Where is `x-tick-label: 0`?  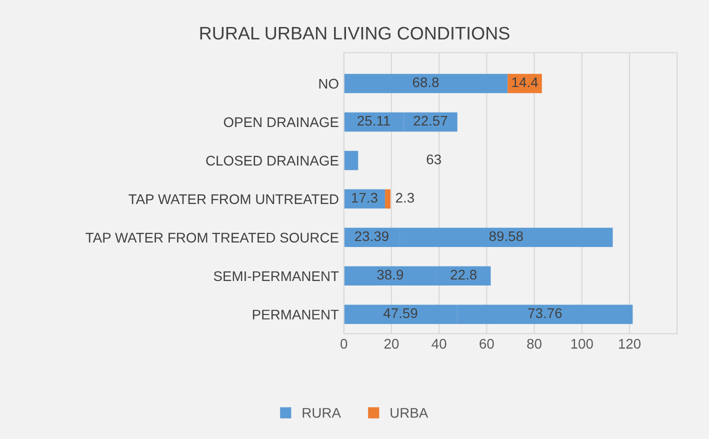
x-tick-label: 0 is located at coordinates (344, 343).